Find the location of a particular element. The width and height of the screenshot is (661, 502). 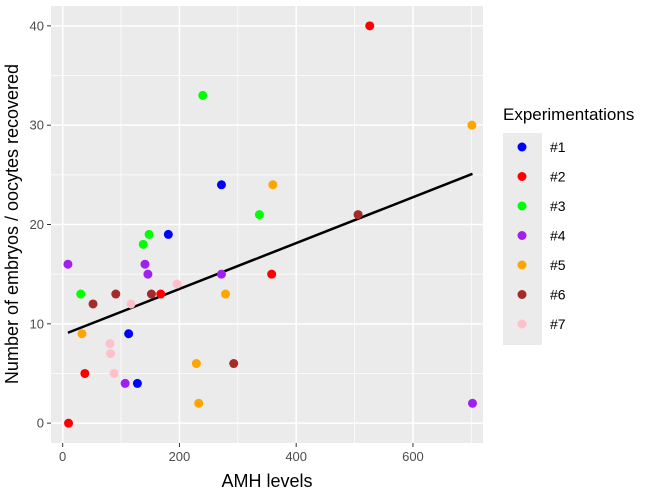

legend-item-label: #1 is located at coordinates (558, 147).